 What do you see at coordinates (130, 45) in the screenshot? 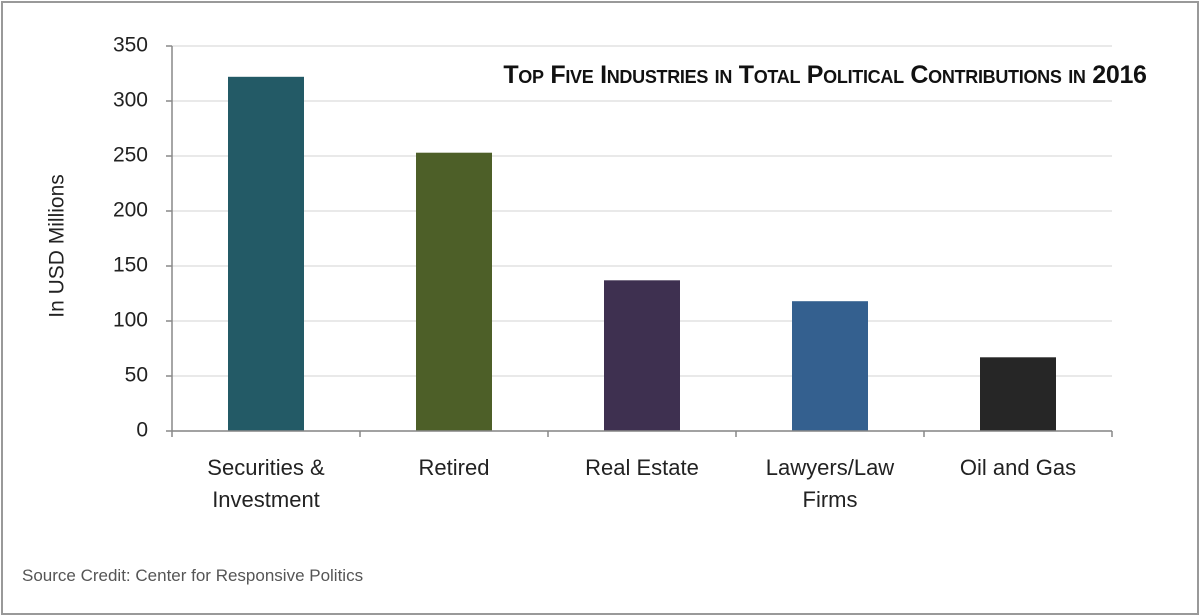
I see `y-tick-label: 350` at bounding box center [130, 45].